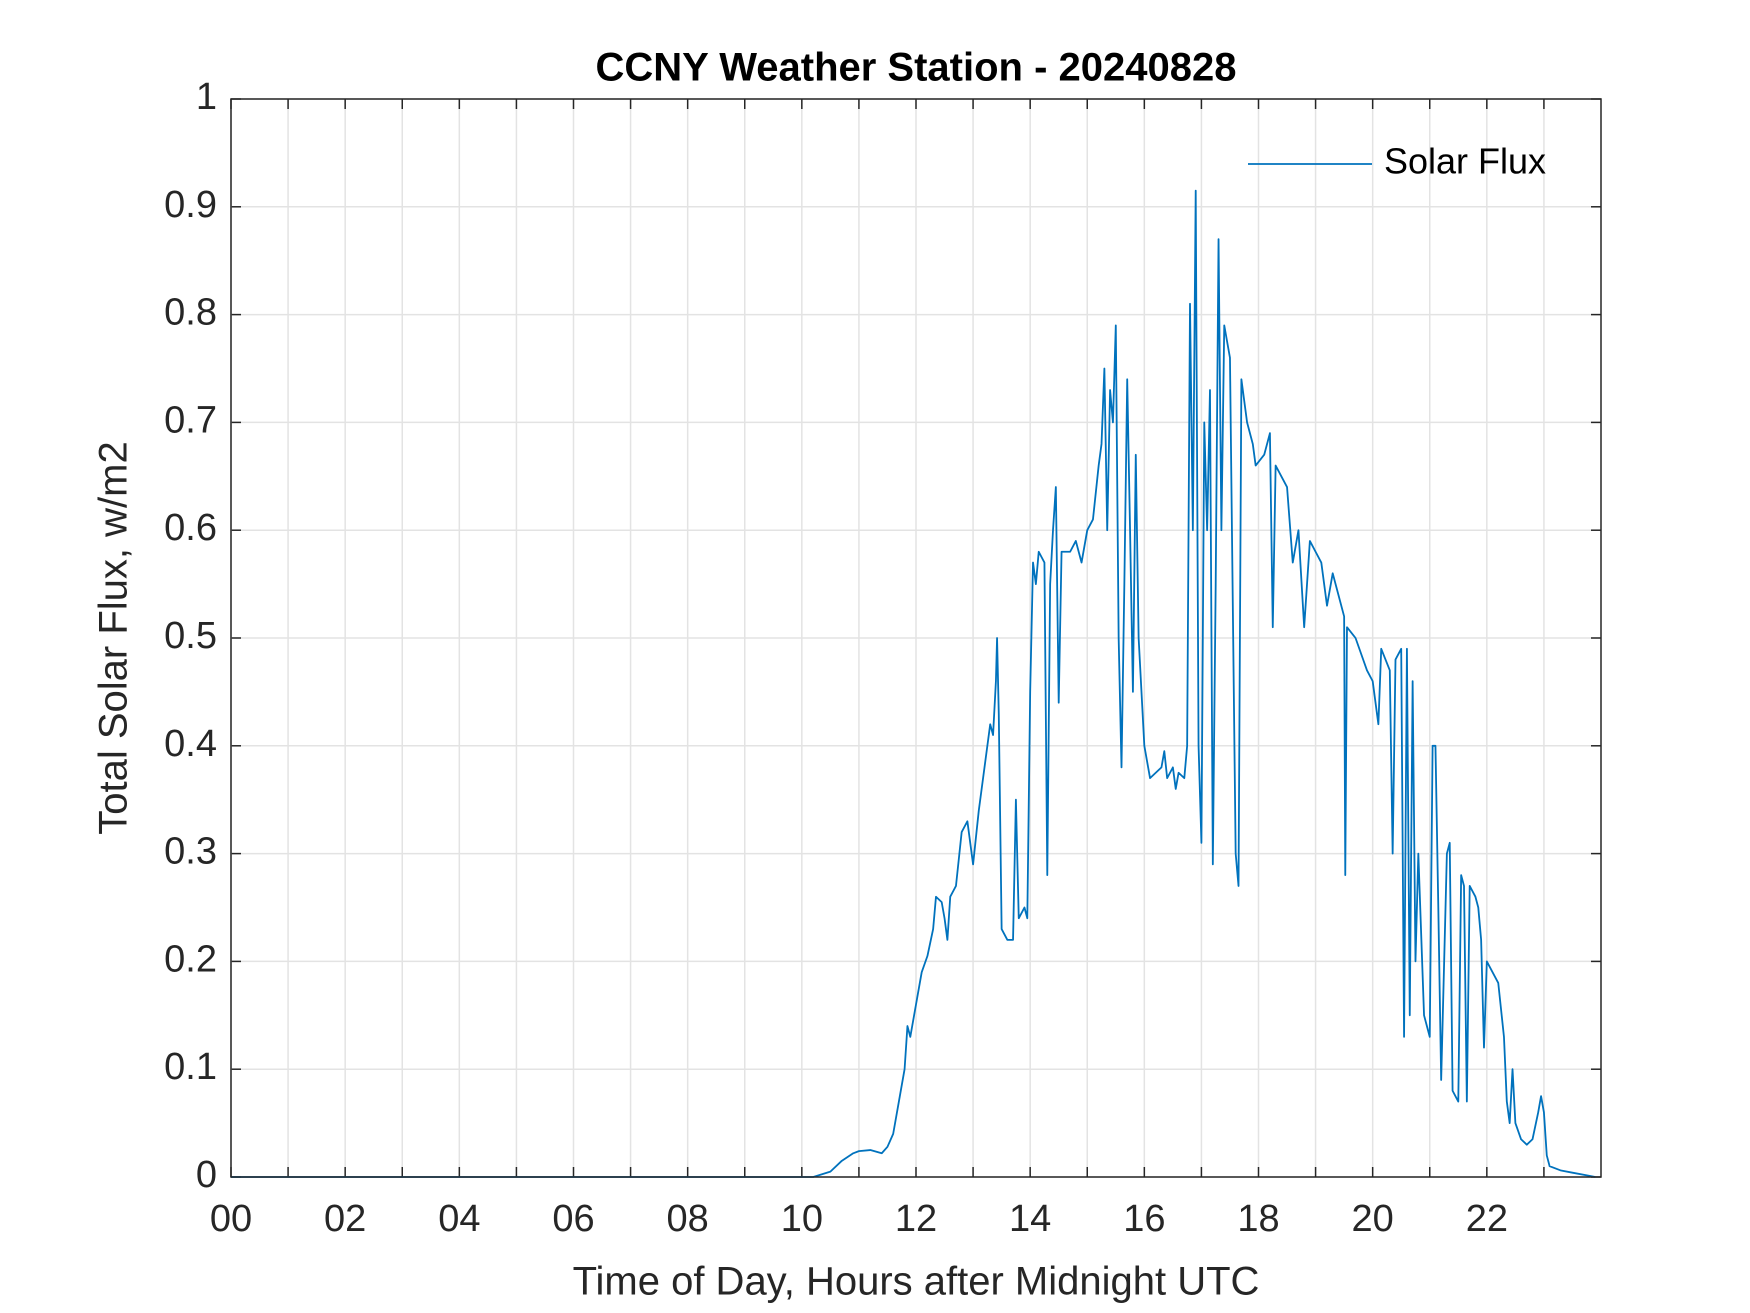 The image size is (1750, 1313). Describe the element at coordinates (114, 637) in the screenshot. I see `y-axis-label: Total Solar Flux, w/m2` at that location.